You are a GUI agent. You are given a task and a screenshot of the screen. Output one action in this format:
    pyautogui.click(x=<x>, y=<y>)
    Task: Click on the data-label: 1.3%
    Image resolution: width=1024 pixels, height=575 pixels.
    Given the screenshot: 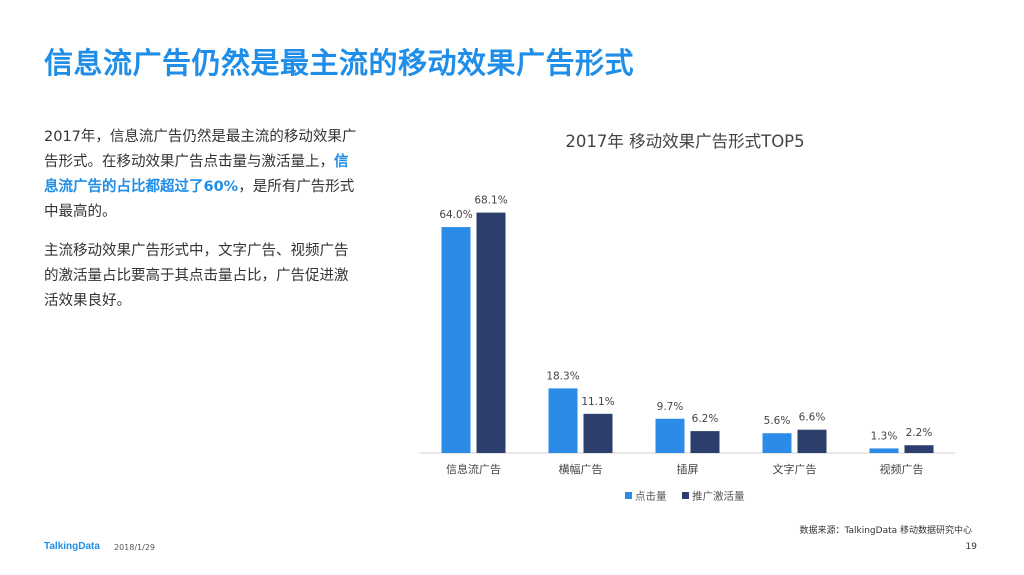 What is the action you would take?
    pyautogui.click(x=884, y=436)
    